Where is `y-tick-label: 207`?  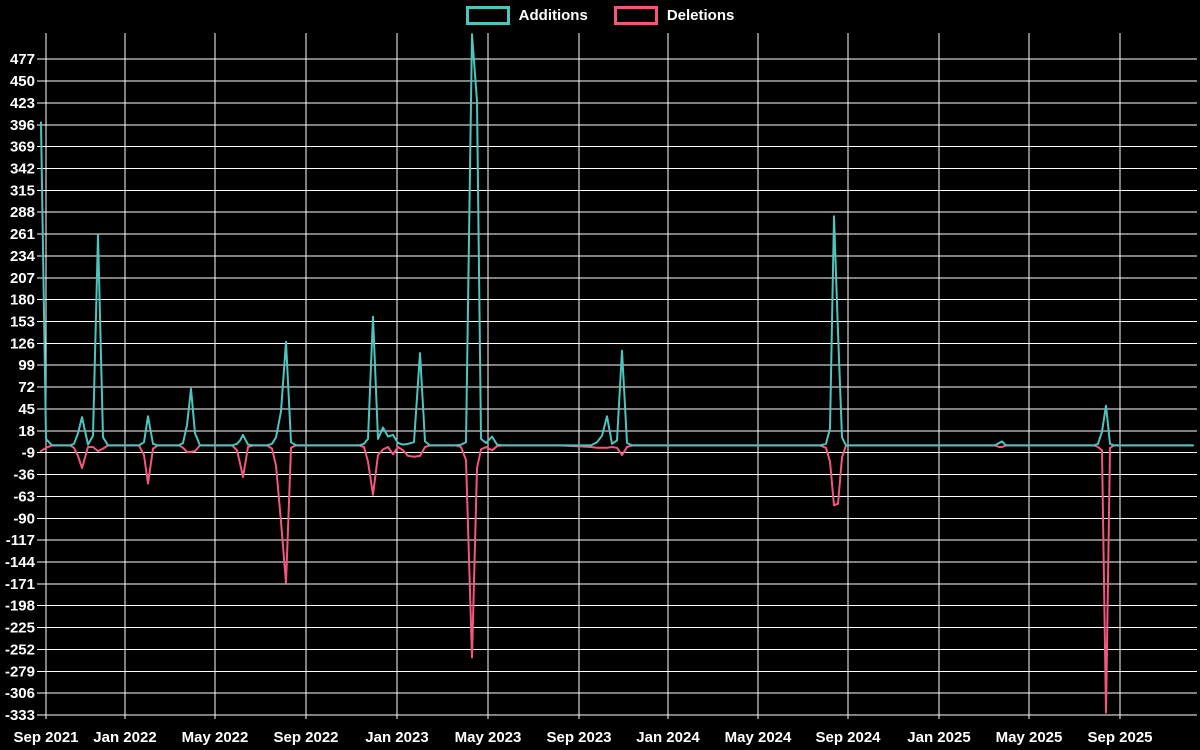
y-tick-label: 207 is located at coordinates (22, 278).